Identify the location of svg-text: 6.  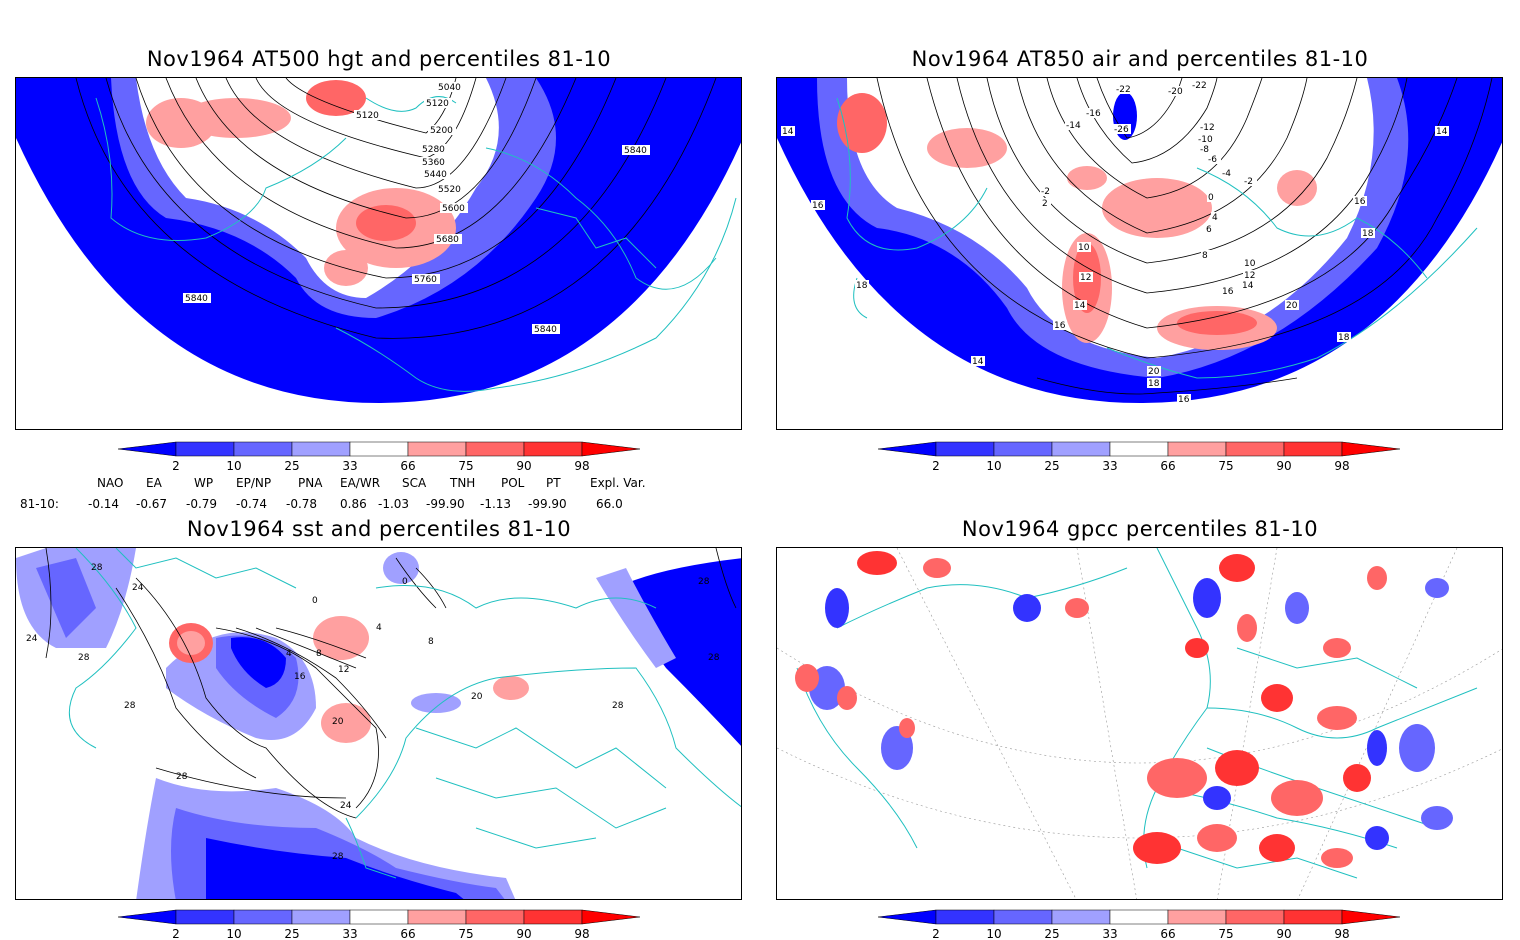
(1209, 230).